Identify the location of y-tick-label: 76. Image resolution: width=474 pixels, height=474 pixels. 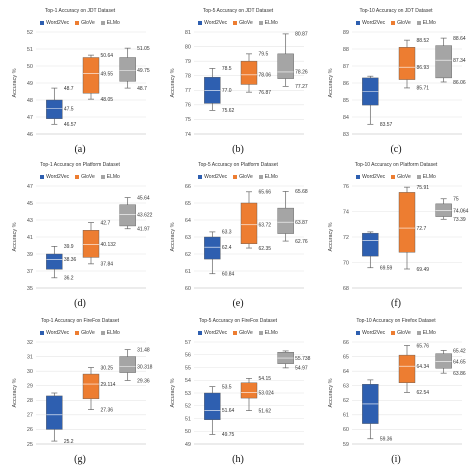
(346, 187).